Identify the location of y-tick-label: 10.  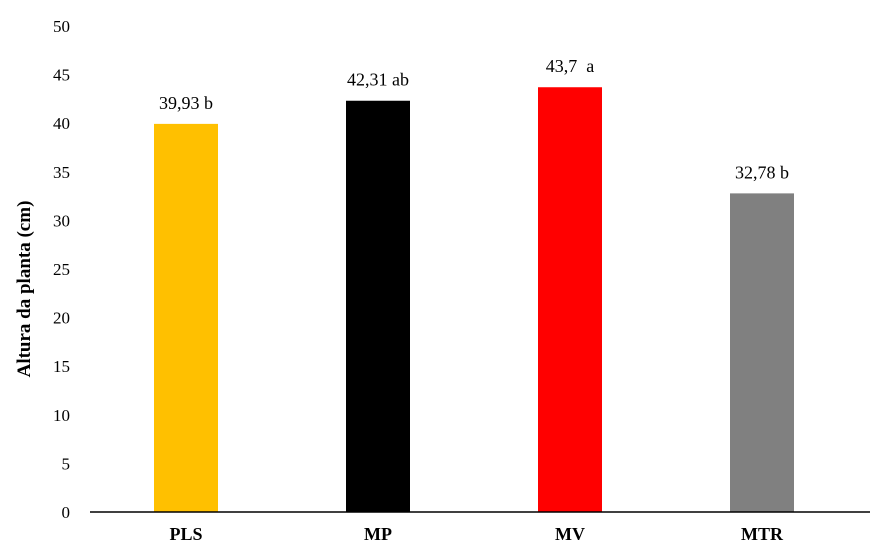
(61, 415).